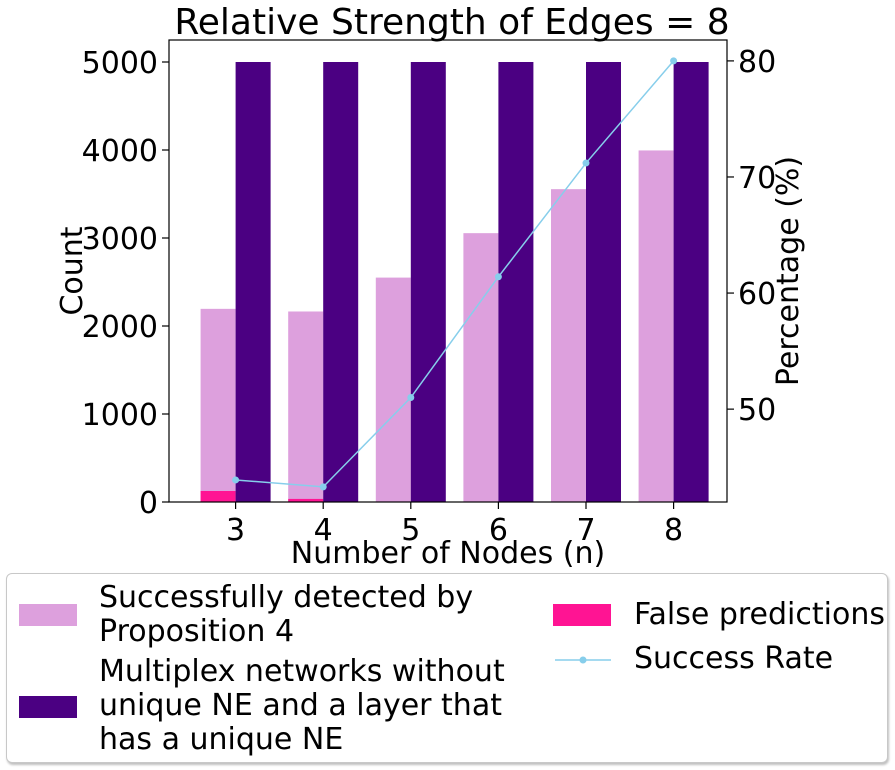 The height and width of the screenshot is (770, 895). I want to click on x-tick-label-4: 4, so click(323, 530).